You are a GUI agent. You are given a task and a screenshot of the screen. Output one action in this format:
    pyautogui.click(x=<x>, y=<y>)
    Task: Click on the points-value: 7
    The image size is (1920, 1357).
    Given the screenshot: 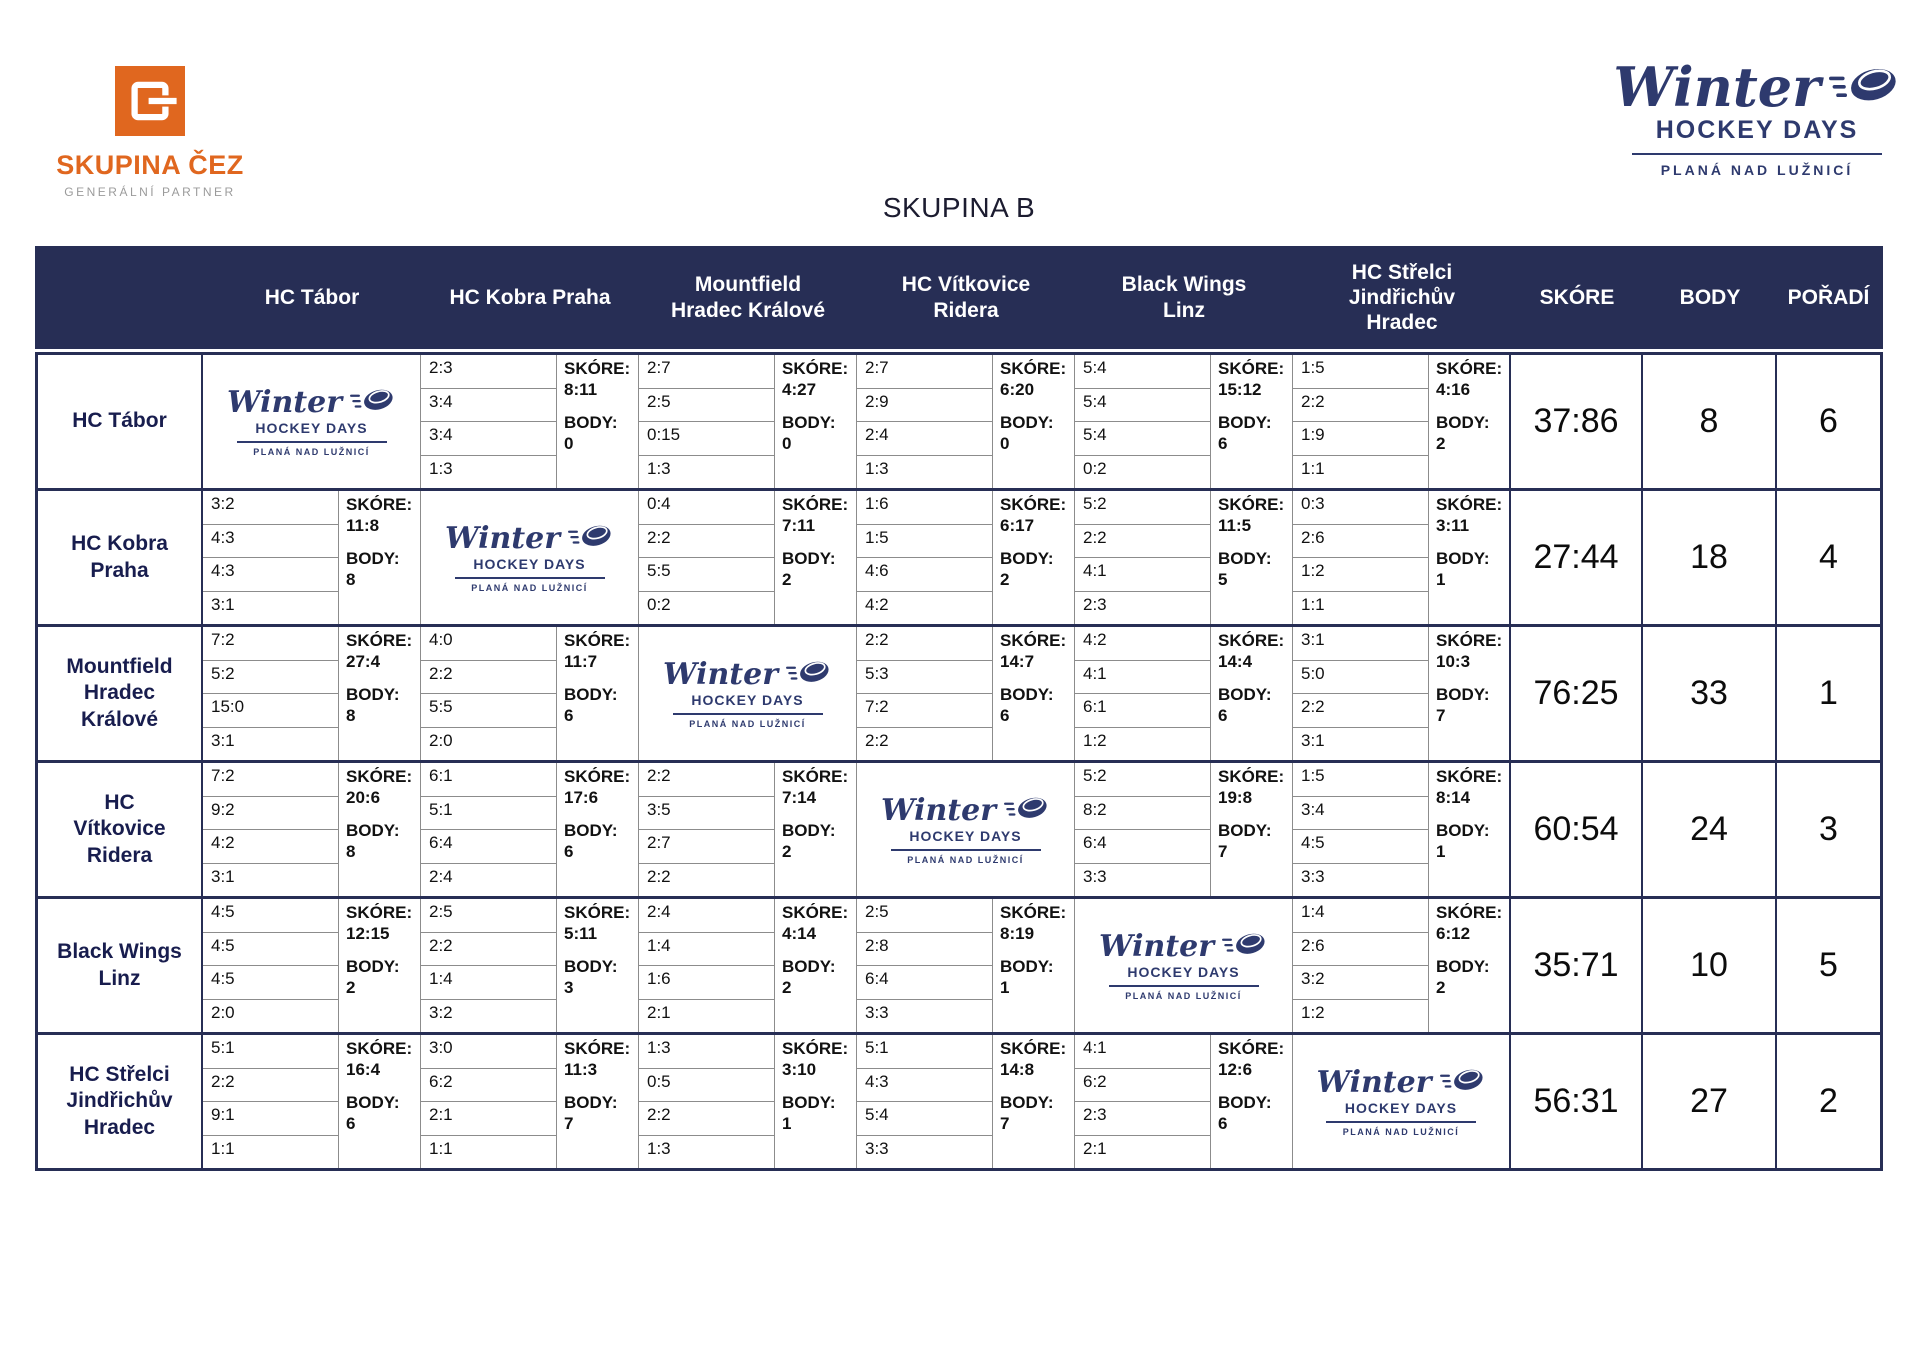 What is the action you would take?
    pyautogui.click(x=569, y=1124)
    